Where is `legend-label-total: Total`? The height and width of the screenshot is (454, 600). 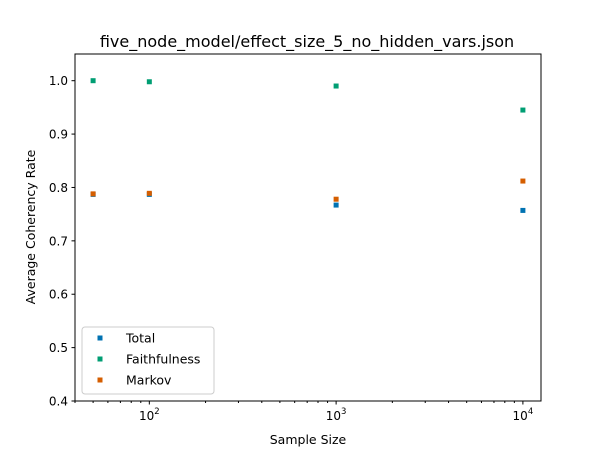
legend-label-total: Total is located at coordinates (140, 338).